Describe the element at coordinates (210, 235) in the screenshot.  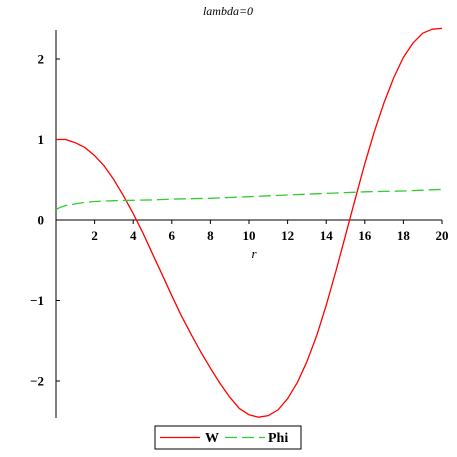
I see `x-tick-label: 8` at that location.